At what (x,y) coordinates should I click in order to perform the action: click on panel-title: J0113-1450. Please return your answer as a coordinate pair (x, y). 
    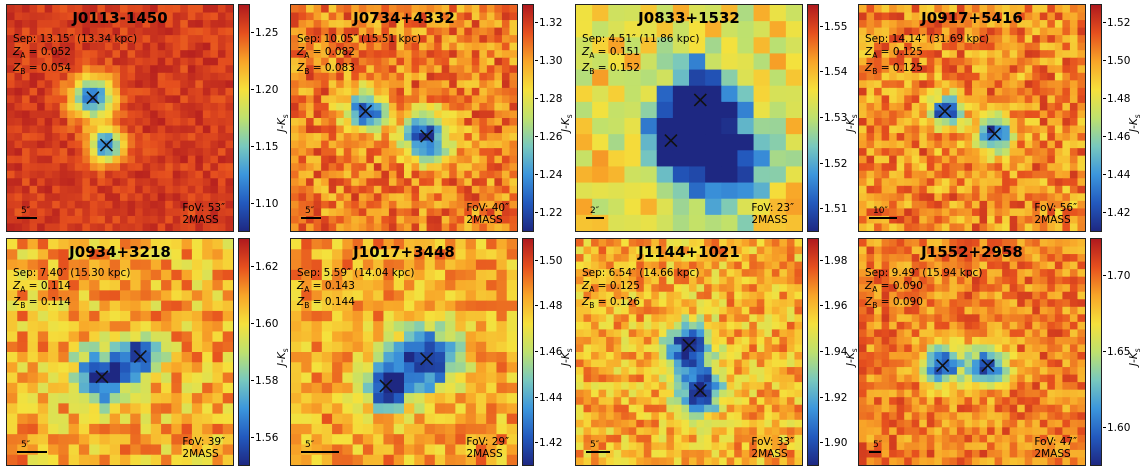
    Looking at the image, I should click on (120, 18).